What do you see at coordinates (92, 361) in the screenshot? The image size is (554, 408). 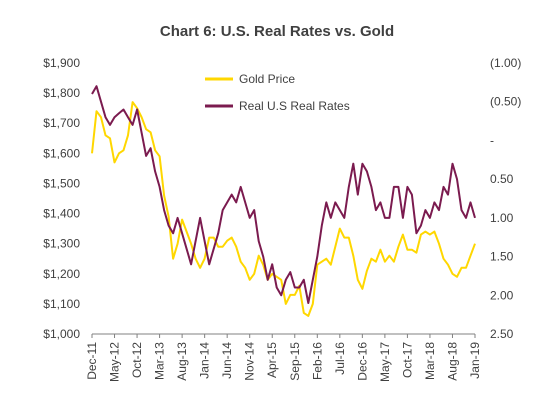 I see `x-tick-label: Dec-11` at bounding box center [92, 361].